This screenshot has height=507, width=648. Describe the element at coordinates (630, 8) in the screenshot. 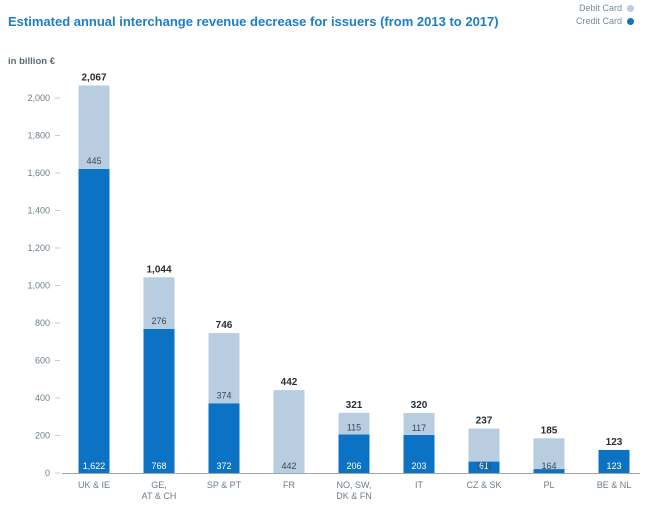

I see `legend-swatch-debit` at that location.